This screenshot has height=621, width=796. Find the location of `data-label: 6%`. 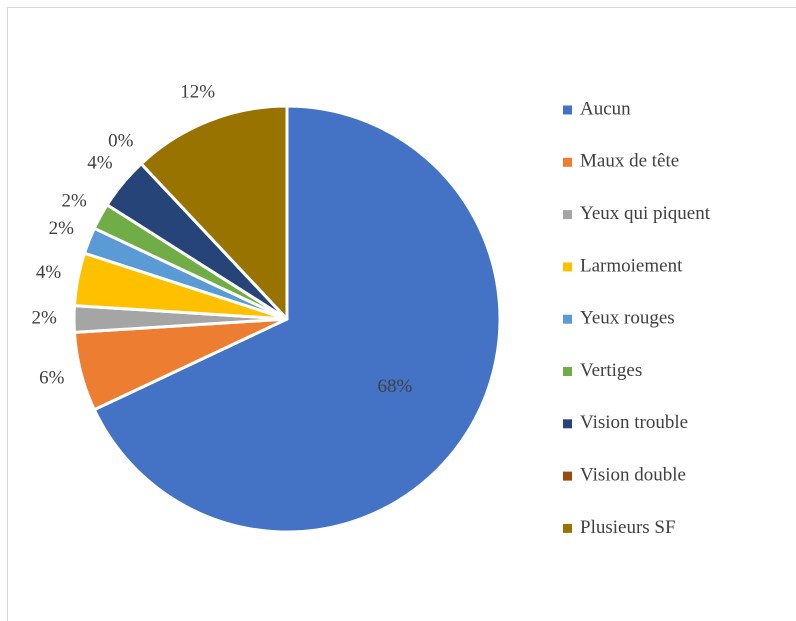

data-label: 6% is located at coordinates (52, 378).